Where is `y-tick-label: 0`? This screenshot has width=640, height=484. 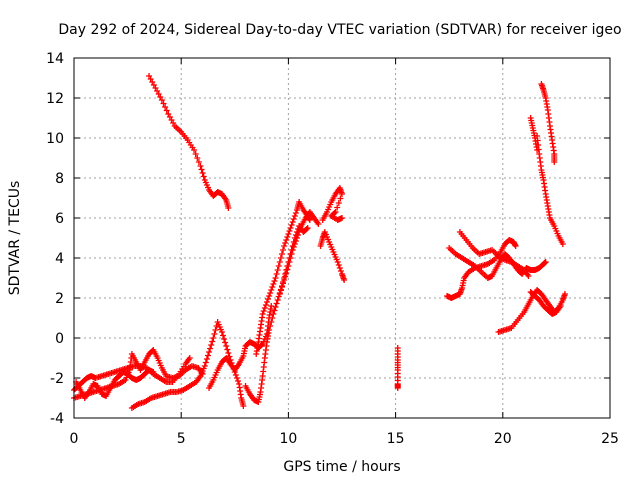
y-tick-label: 0 is located at coordinates (59, 339).